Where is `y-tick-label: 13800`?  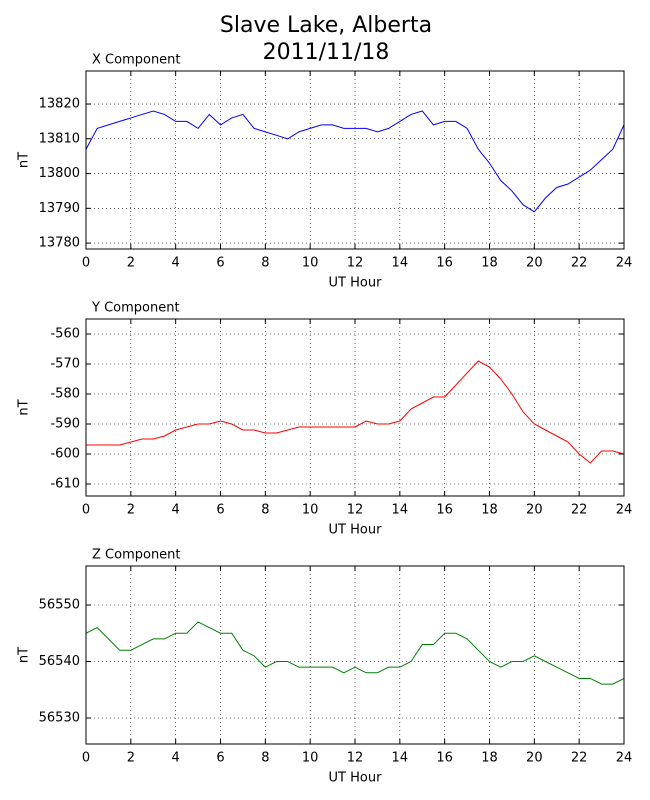
y-tick-label: 13800 is located at coordinates (59, 173).